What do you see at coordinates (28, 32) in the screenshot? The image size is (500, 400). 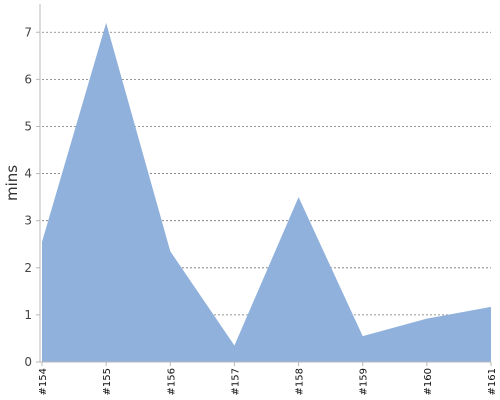 I see `y-tick-label-7: 7` at bounding box center [28, 32].